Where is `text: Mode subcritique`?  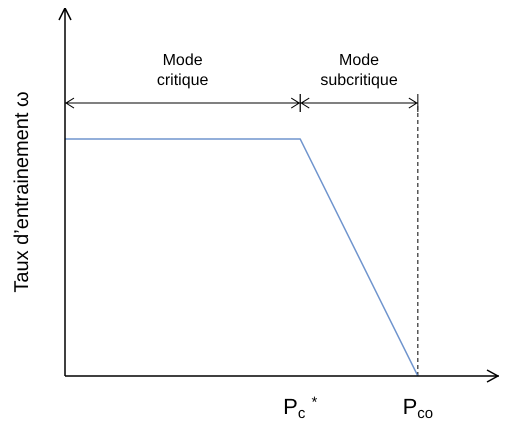
text: Mode subcritique is located at coordinates (359, 71).